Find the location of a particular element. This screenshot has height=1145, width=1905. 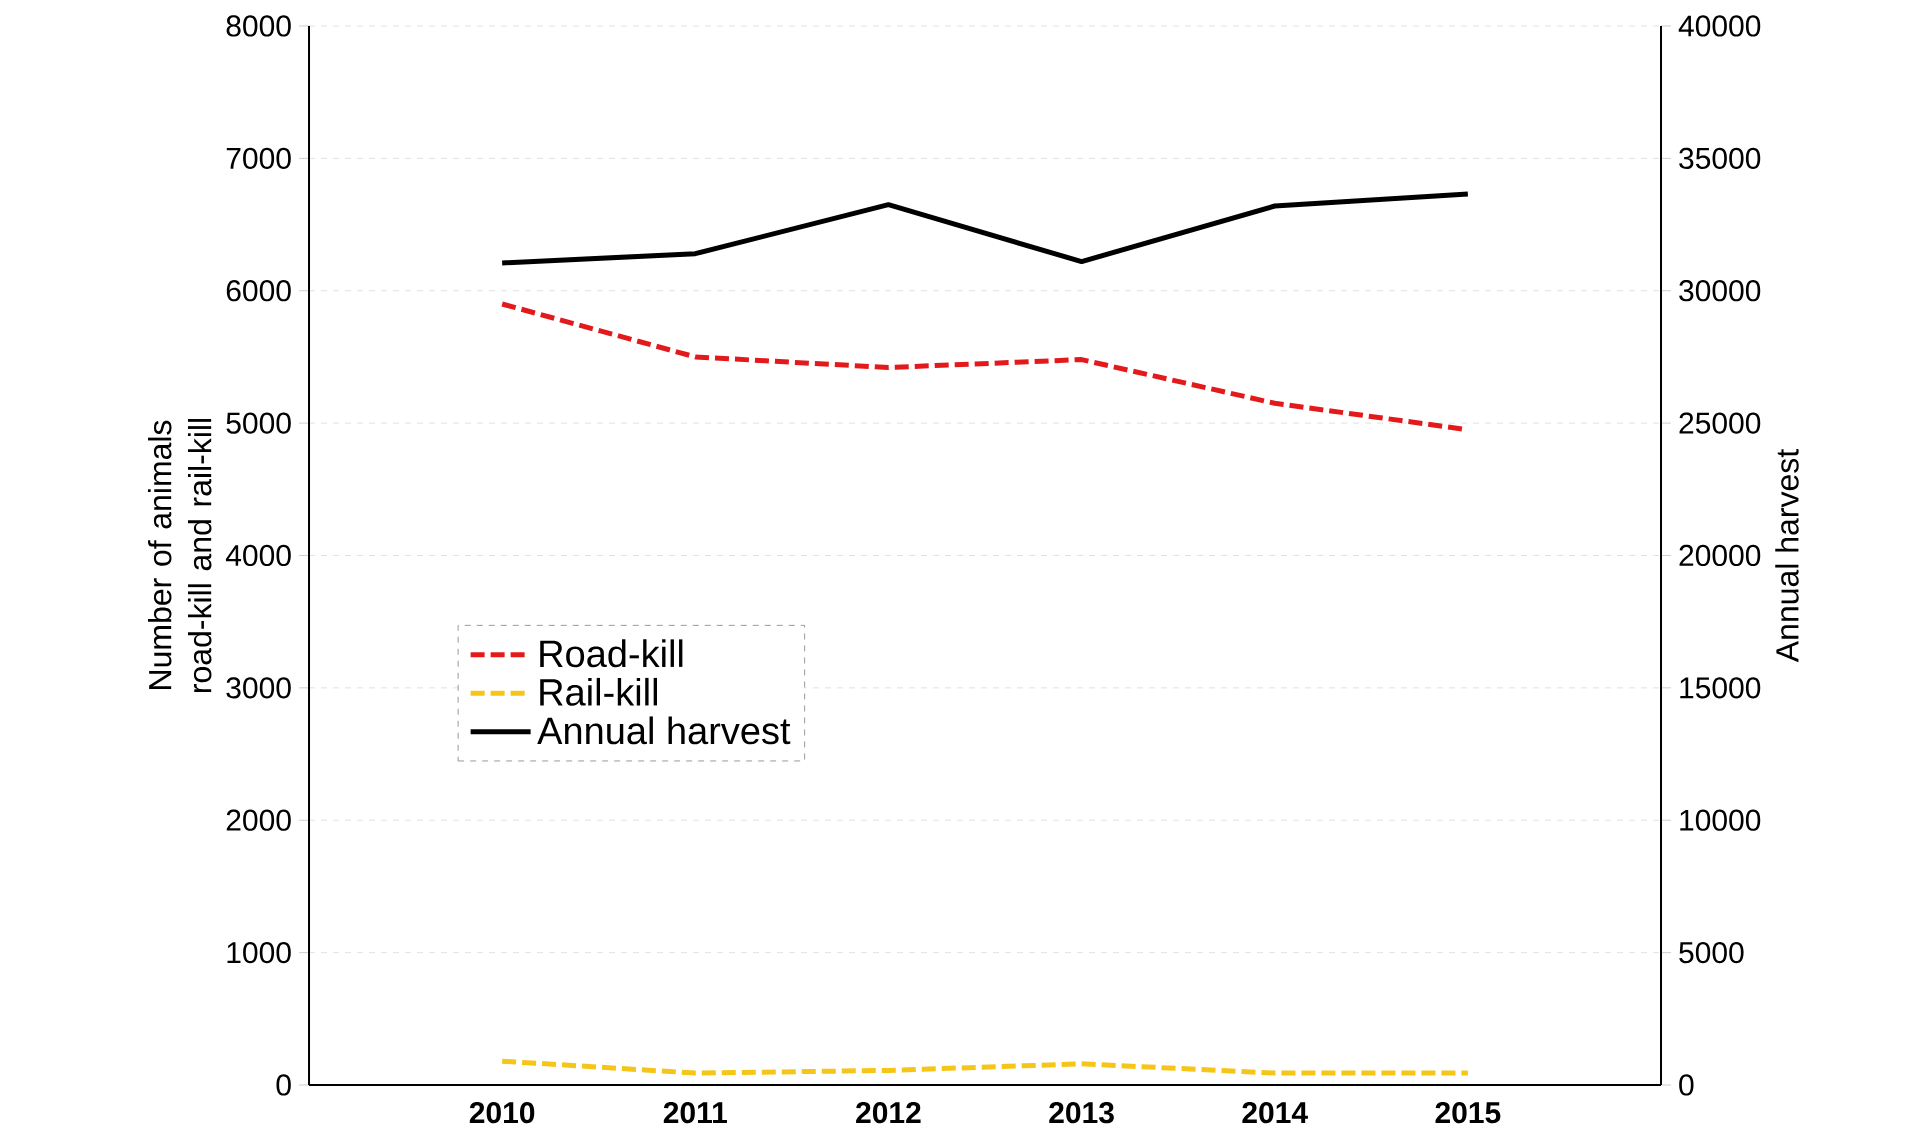

y2-tick-label: 30000 is located at coordinates (1720, 291).